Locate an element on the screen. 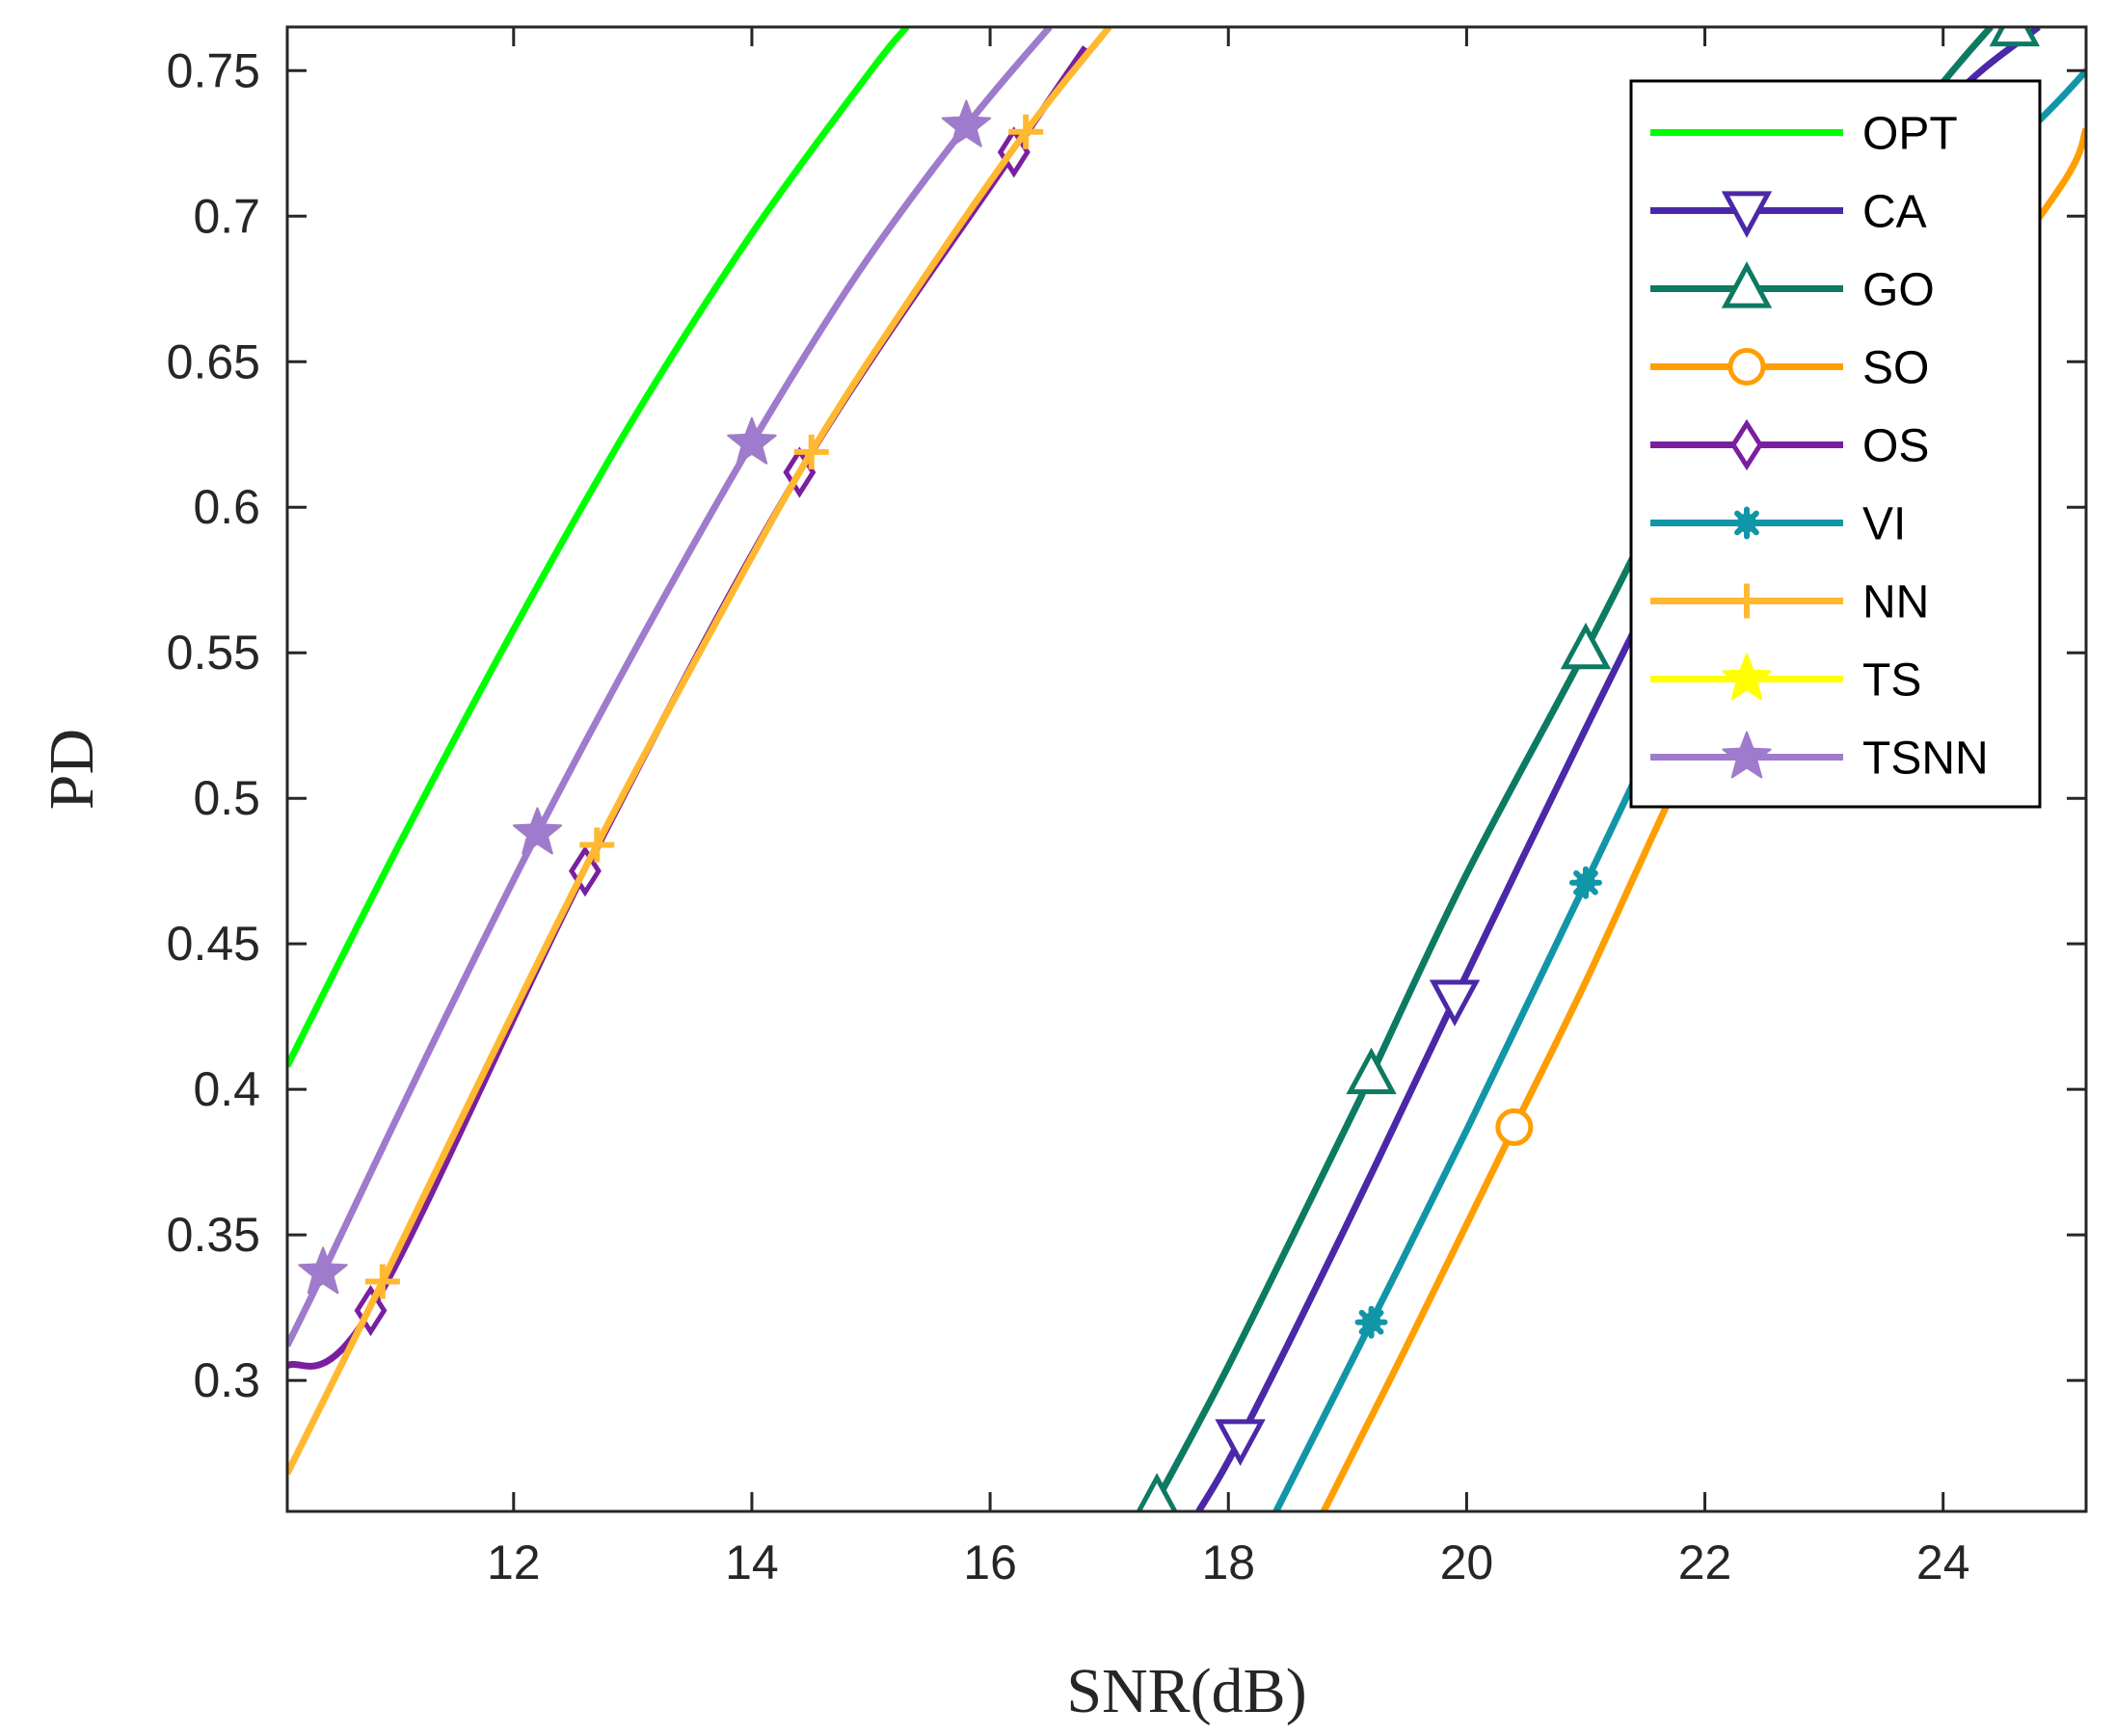 The width and height of the screenshot is (2115, 1736). y-tick-label-5: 0.55 is located at coordinates (213, 653).